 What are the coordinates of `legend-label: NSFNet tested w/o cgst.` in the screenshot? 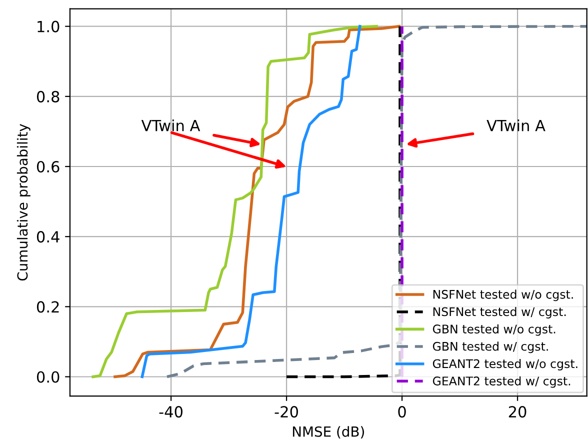 It's located at (503, 296).